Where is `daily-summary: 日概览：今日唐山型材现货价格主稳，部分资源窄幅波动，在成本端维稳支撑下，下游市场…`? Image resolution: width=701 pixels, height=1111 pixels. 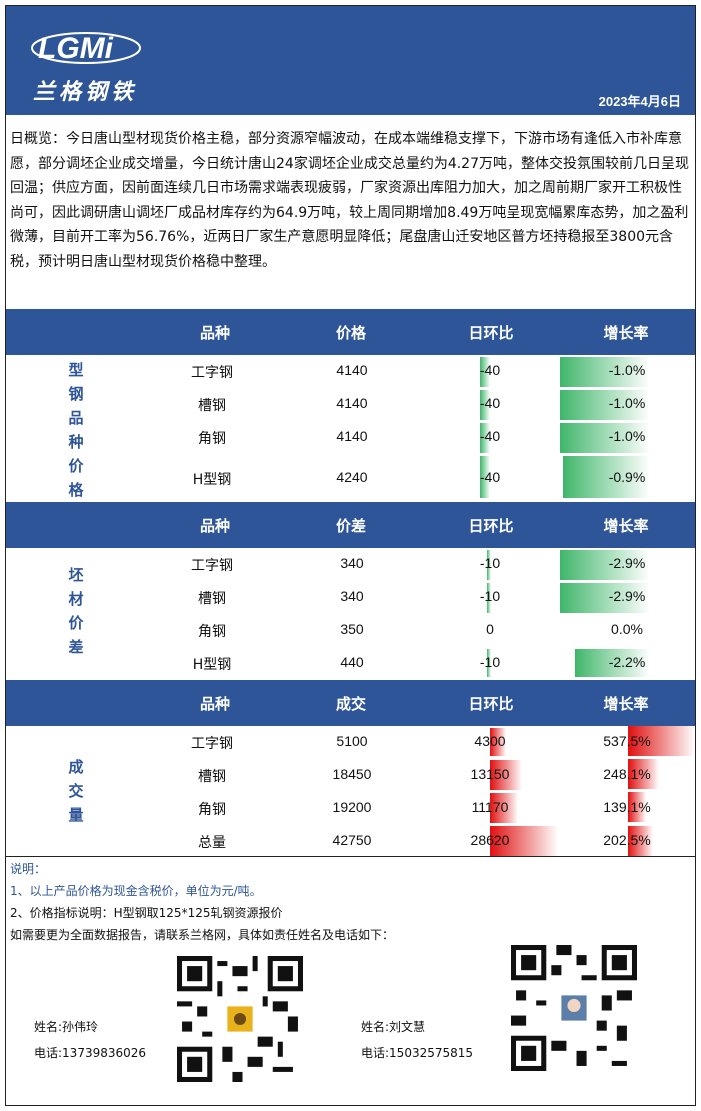 daily-summary: 日概览：今日唐山型材现货价格主稳，部分资源窄幅波动，在成本端维稳支撑下，下游市场… is located at coordinates (349, 200).